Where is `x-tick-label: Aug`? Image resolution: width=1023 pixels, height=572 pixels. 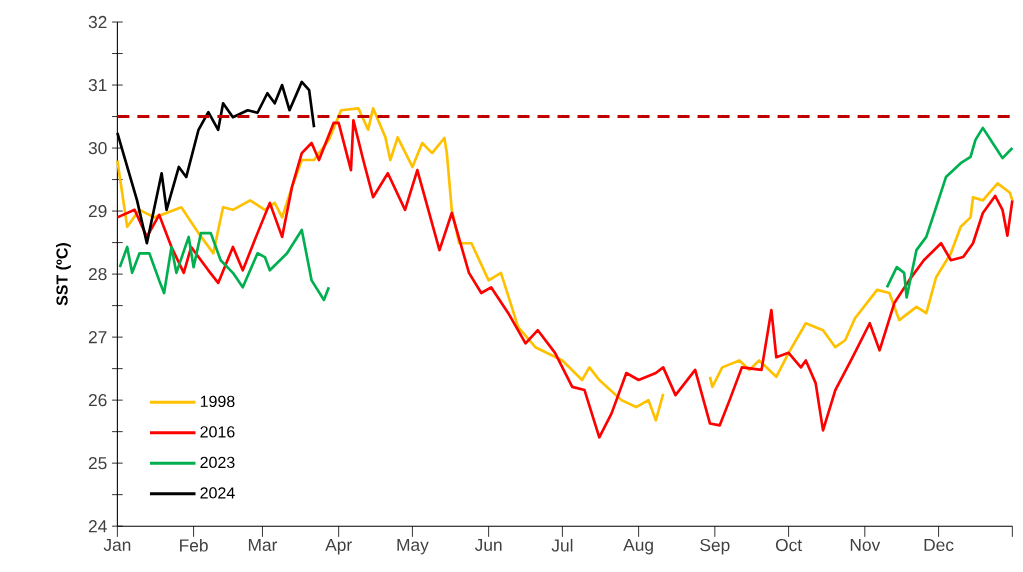
x-tick-label: Aug is located at coordinates (638, 546).